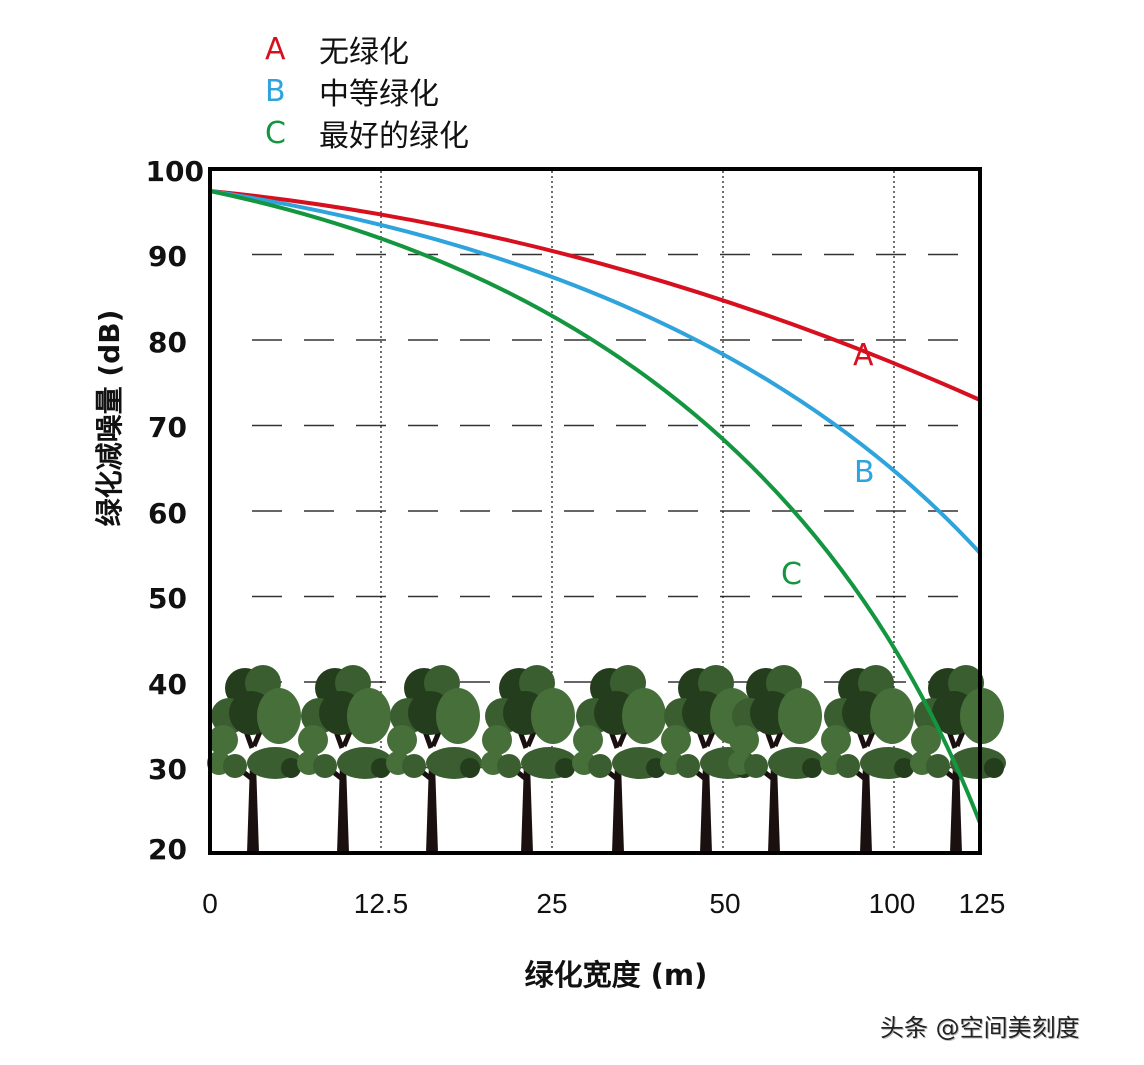 This screenshot has width=1144, height=1065. Describe the element at coordinates (980, 1028) in the screenshot. I see `watermark: 头条 @空间美刻度` at that location.